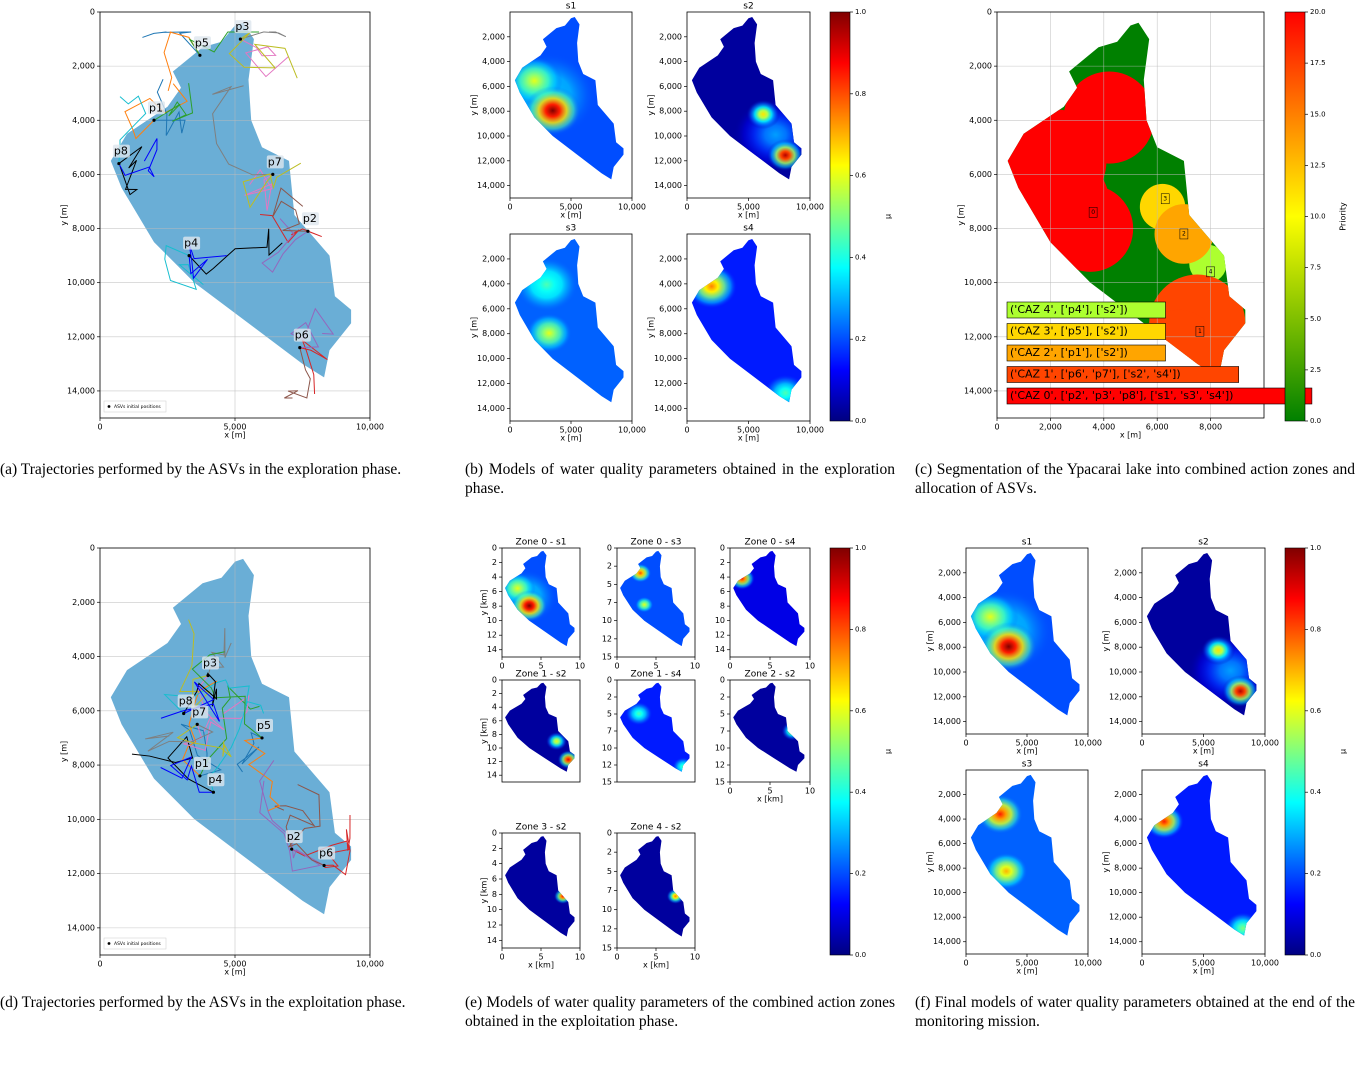 This screenshot has height=1066, width=1363. Describe the element at coordinates (722, 577) in the screenshot. I see `y-tick-label: 4` at that location.